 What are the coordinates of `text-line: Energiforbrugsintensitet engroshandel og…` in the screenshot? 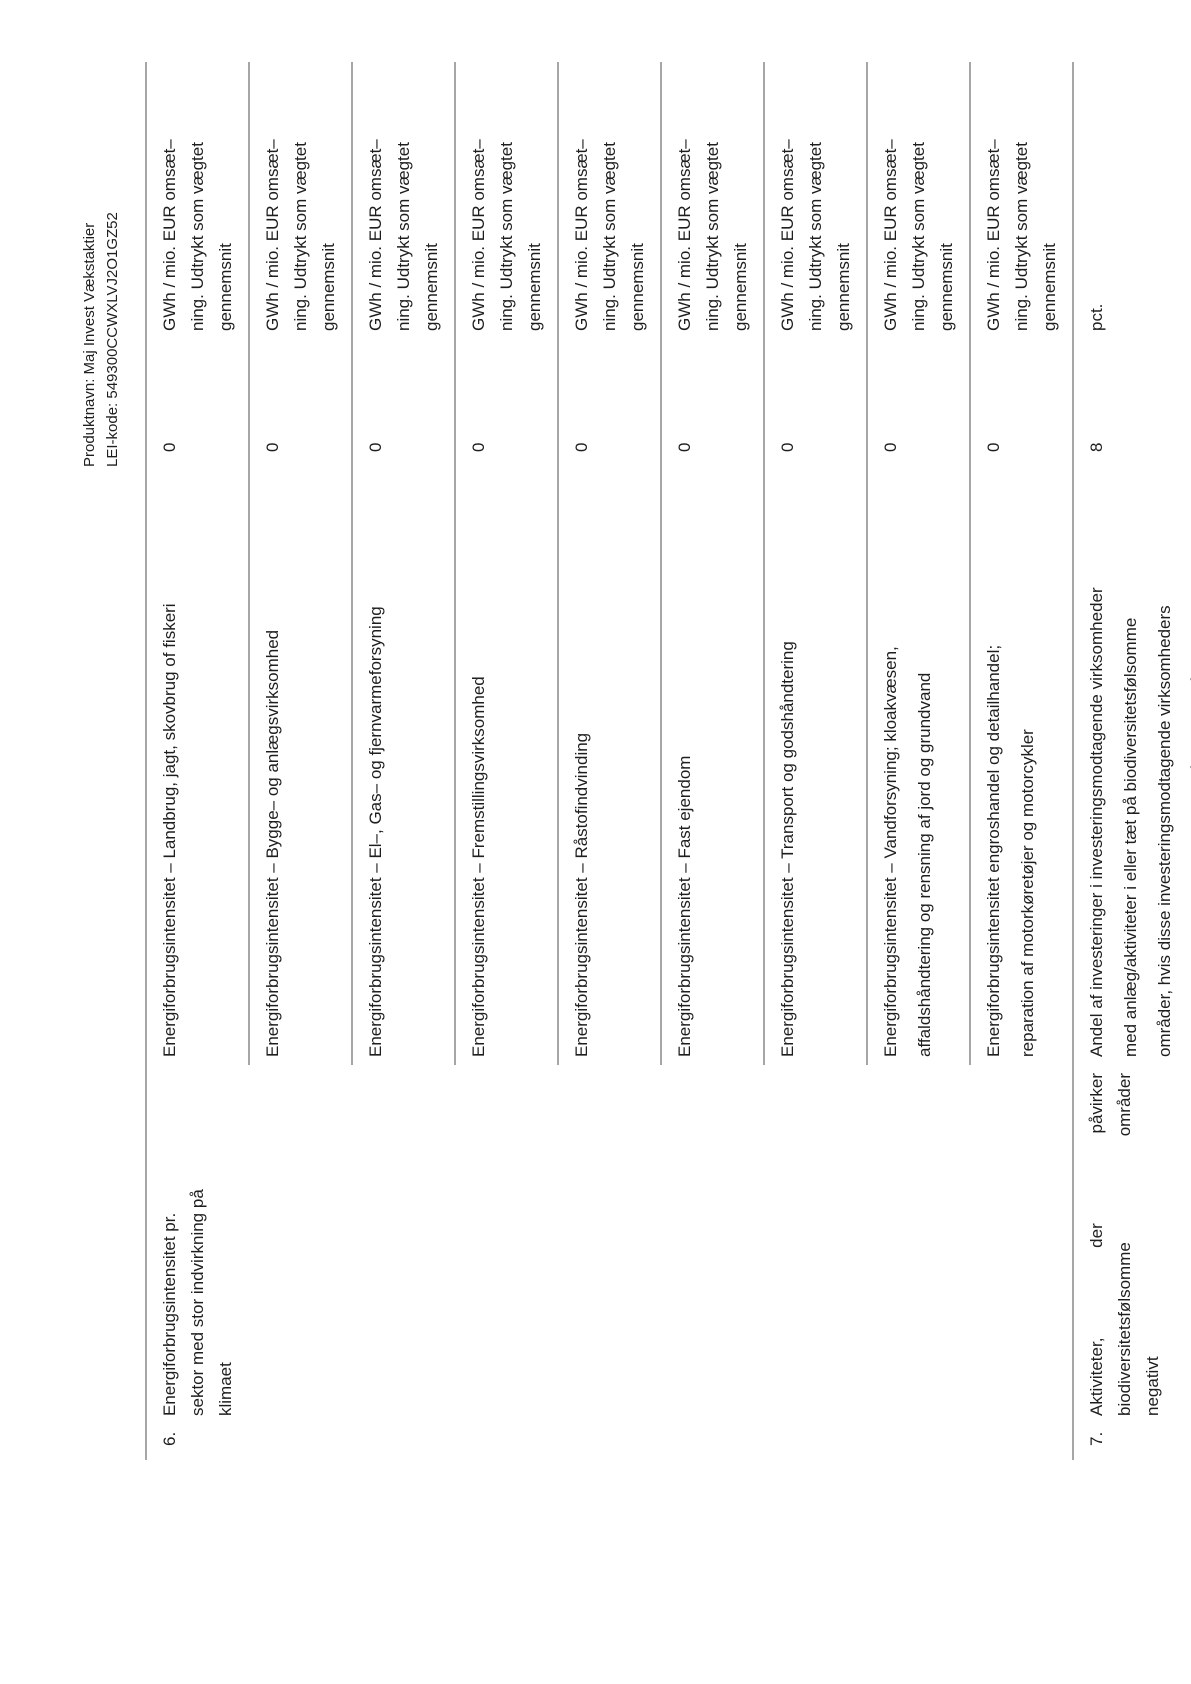 It's located at (993, 850).